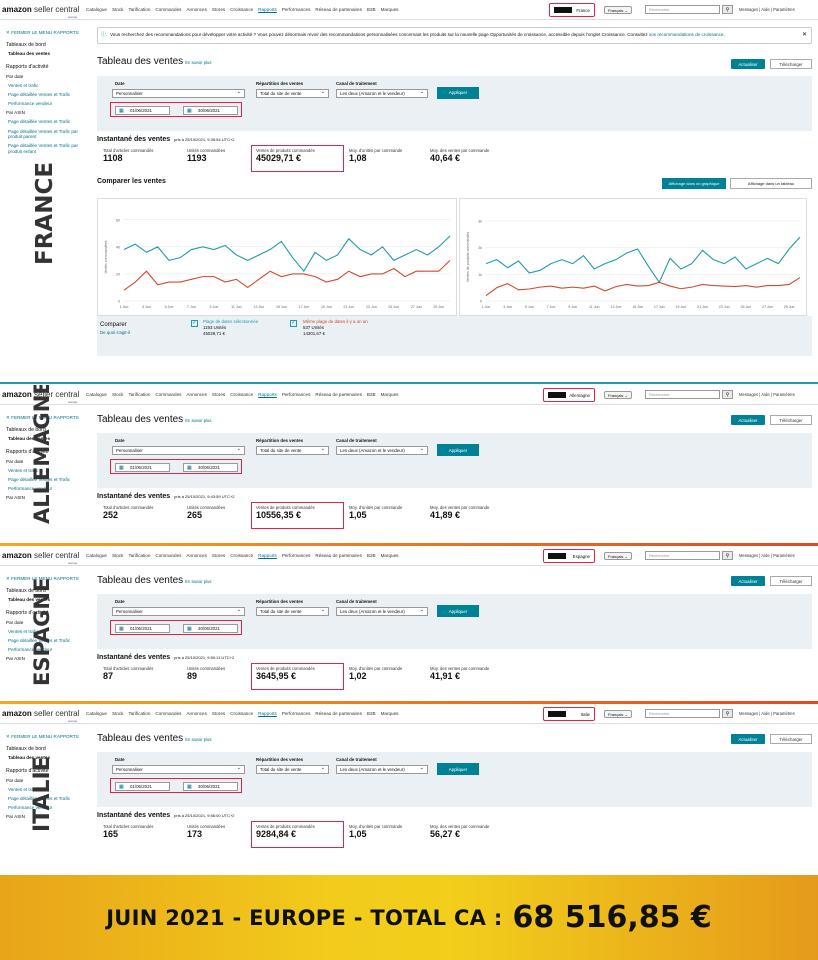  What do you see at coordinates (569, 714) in the screenshot?
I see `marketplace-selector: Italie` at bounding box center [569, 714].